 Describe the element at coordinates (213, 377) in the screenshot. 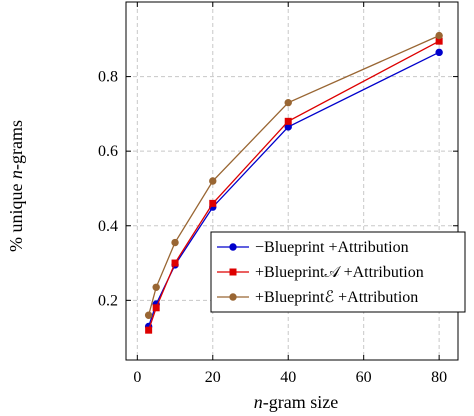

I see `x-tick-label: 20` at that location.